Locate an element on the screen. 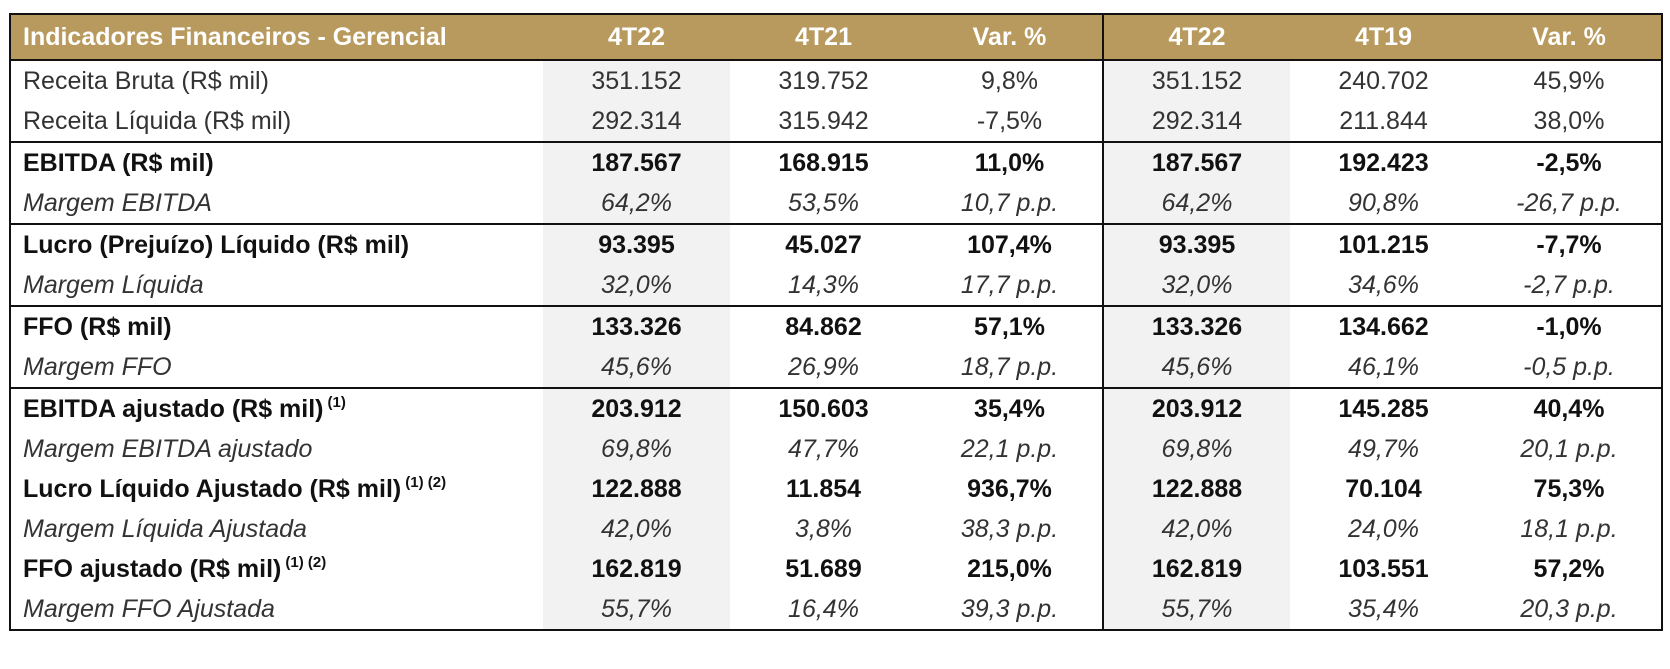  cell-value: 70.104 is located at coordinates (1383, 488).